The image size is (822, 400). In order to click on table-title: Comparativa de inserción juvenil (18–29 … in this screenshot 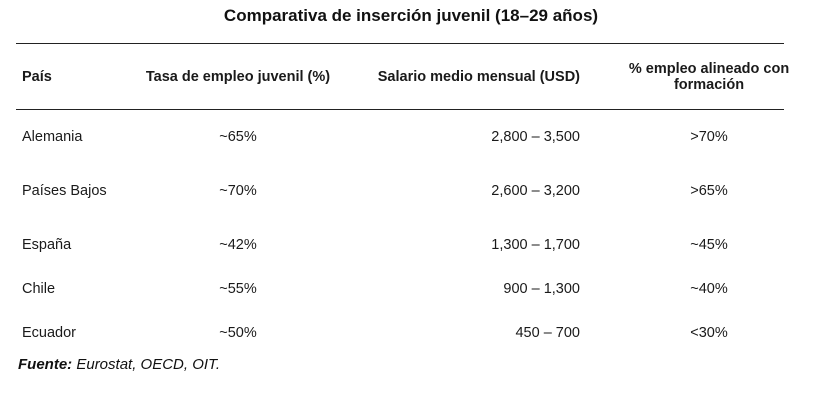, I will do `click(411, 15)`.